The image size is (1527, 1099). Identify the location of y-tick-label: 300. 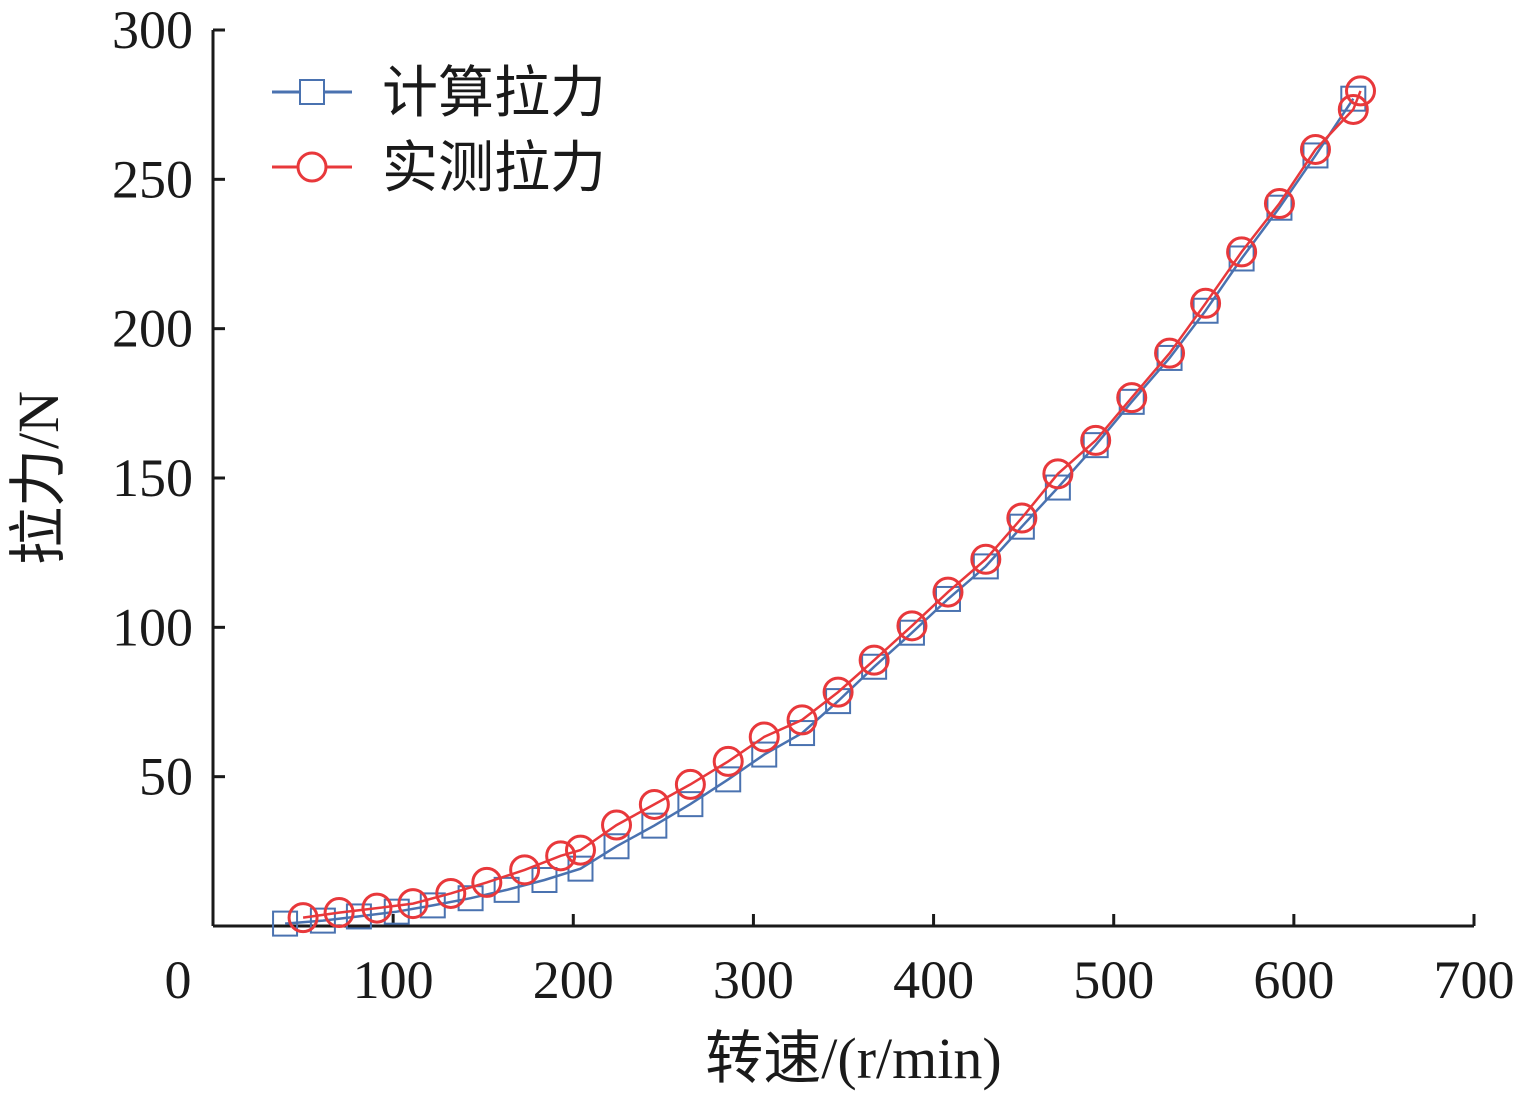
(152, 30).